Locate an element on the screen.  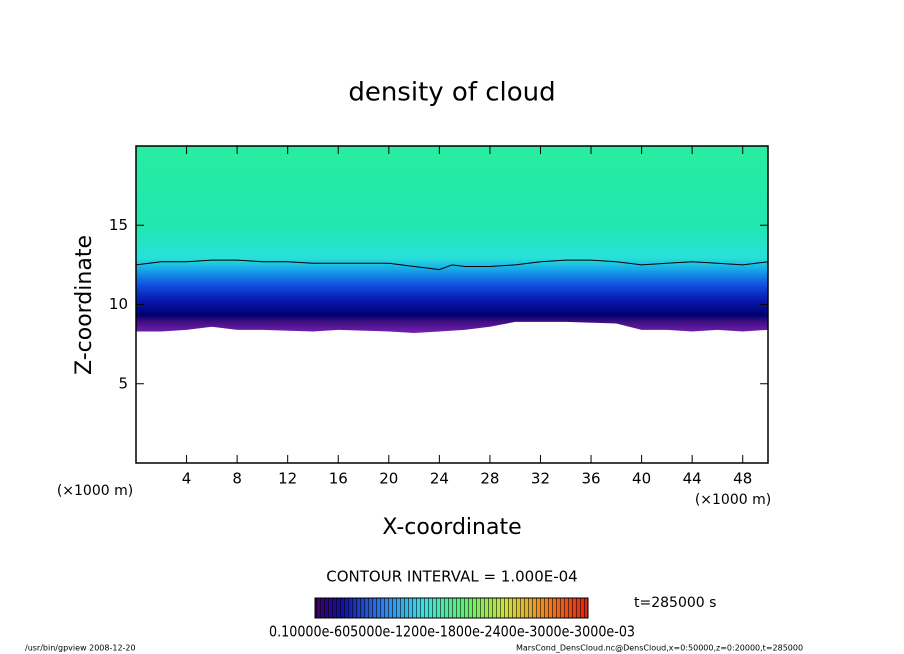
x-tick-label: 32 is located at coordinates (540, 479).